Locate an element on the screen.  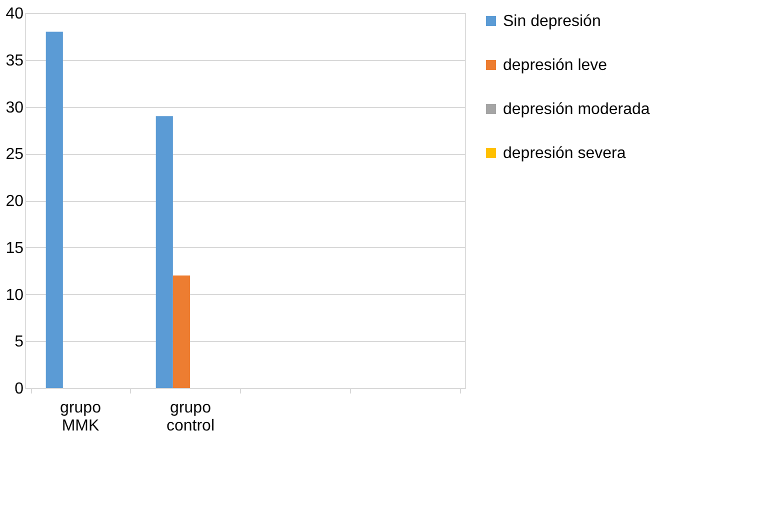
legend-label: depresión moderada is located at coordinates (576, 109).